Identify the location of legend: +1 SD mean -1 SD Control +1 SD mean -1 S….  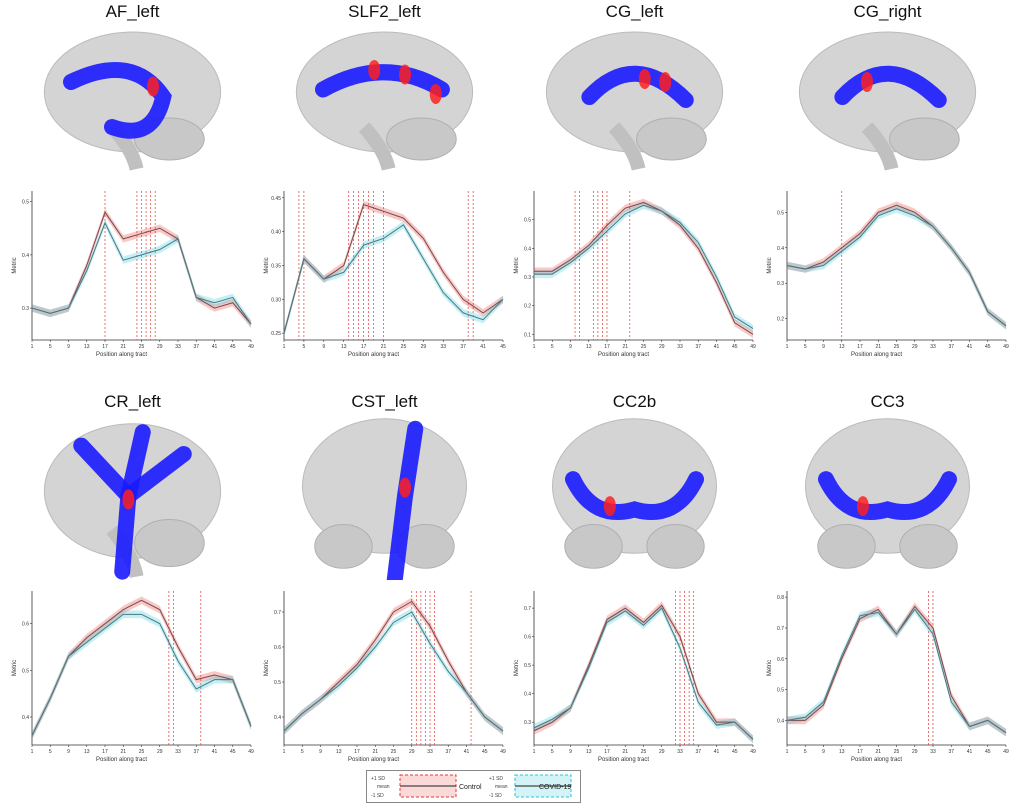
(473, 786).